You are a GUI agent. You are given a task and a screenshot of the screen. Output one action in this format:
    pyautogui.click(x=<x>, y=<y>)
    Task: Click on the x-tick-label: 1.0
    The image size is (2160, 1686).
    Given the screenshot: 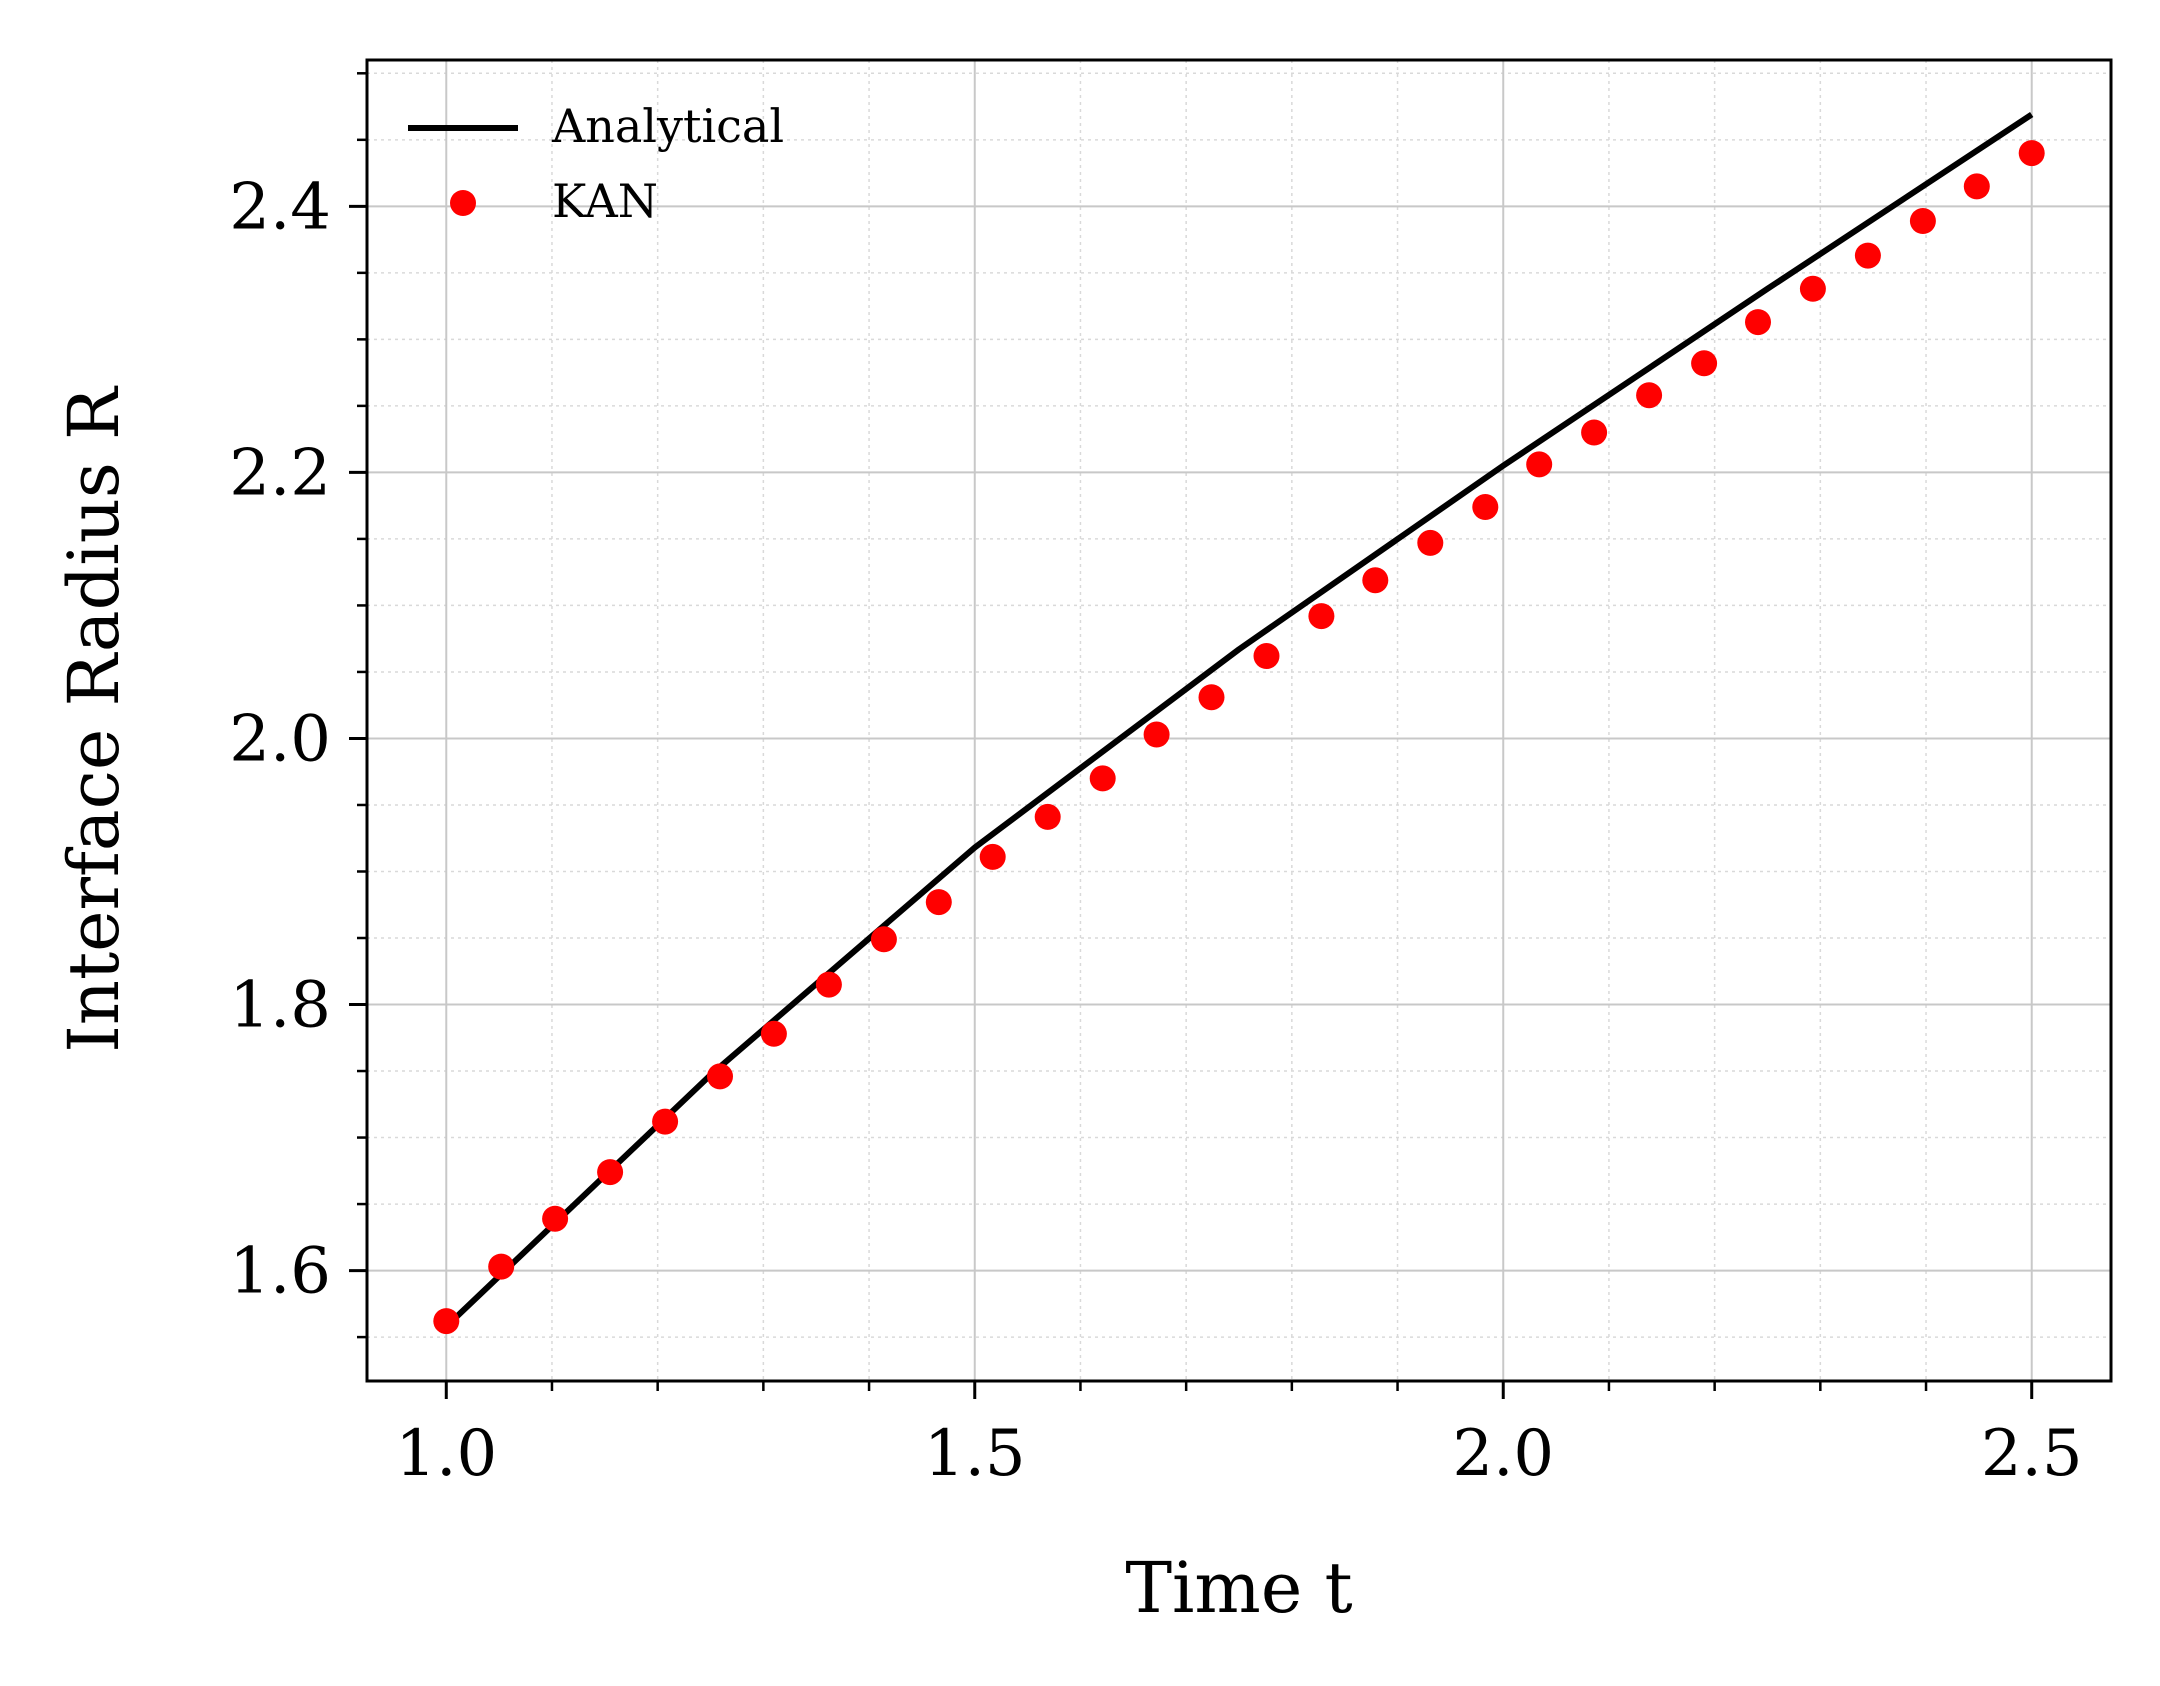 What is the action you would take?
    pyautogui.click(x=446, y=1454)
    